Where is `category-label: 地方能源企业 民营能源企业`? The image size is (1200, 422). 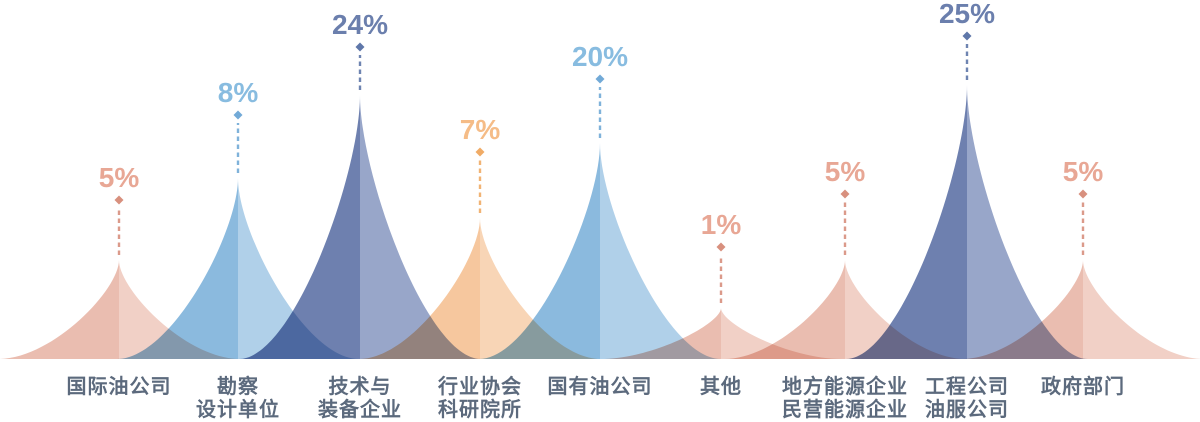 category-label: 地方能源企业 民营能源企业 is located at coordinates (845, 399).